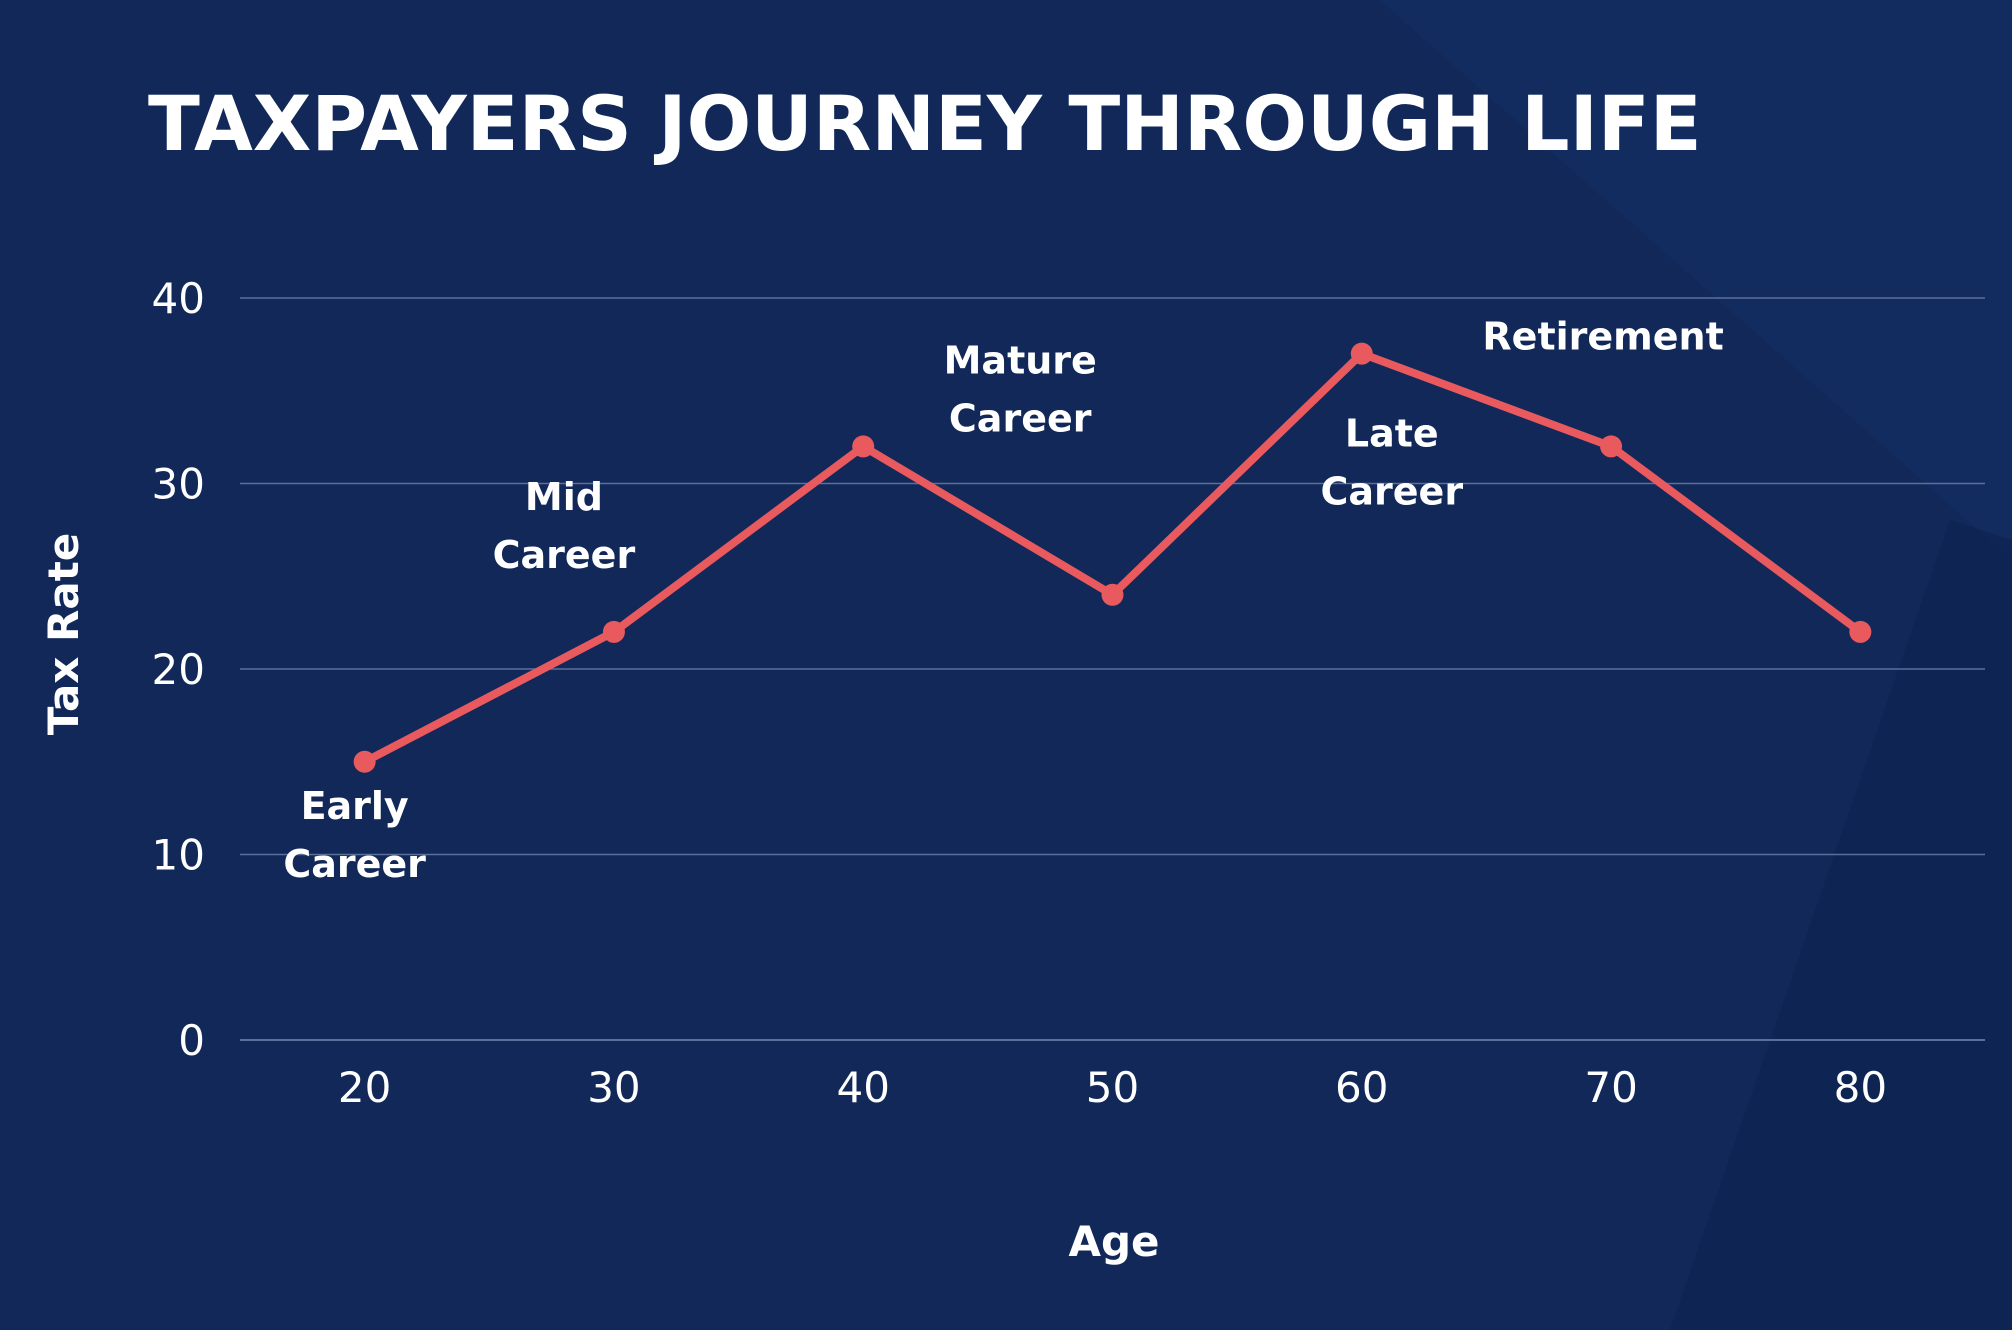 The width and height of the screenshot is (2012, 1330). What do you see at coordinates (564, 526) in the screenshot?
I see `annotation-label: Mid Career` at bounding box center [564, 526].